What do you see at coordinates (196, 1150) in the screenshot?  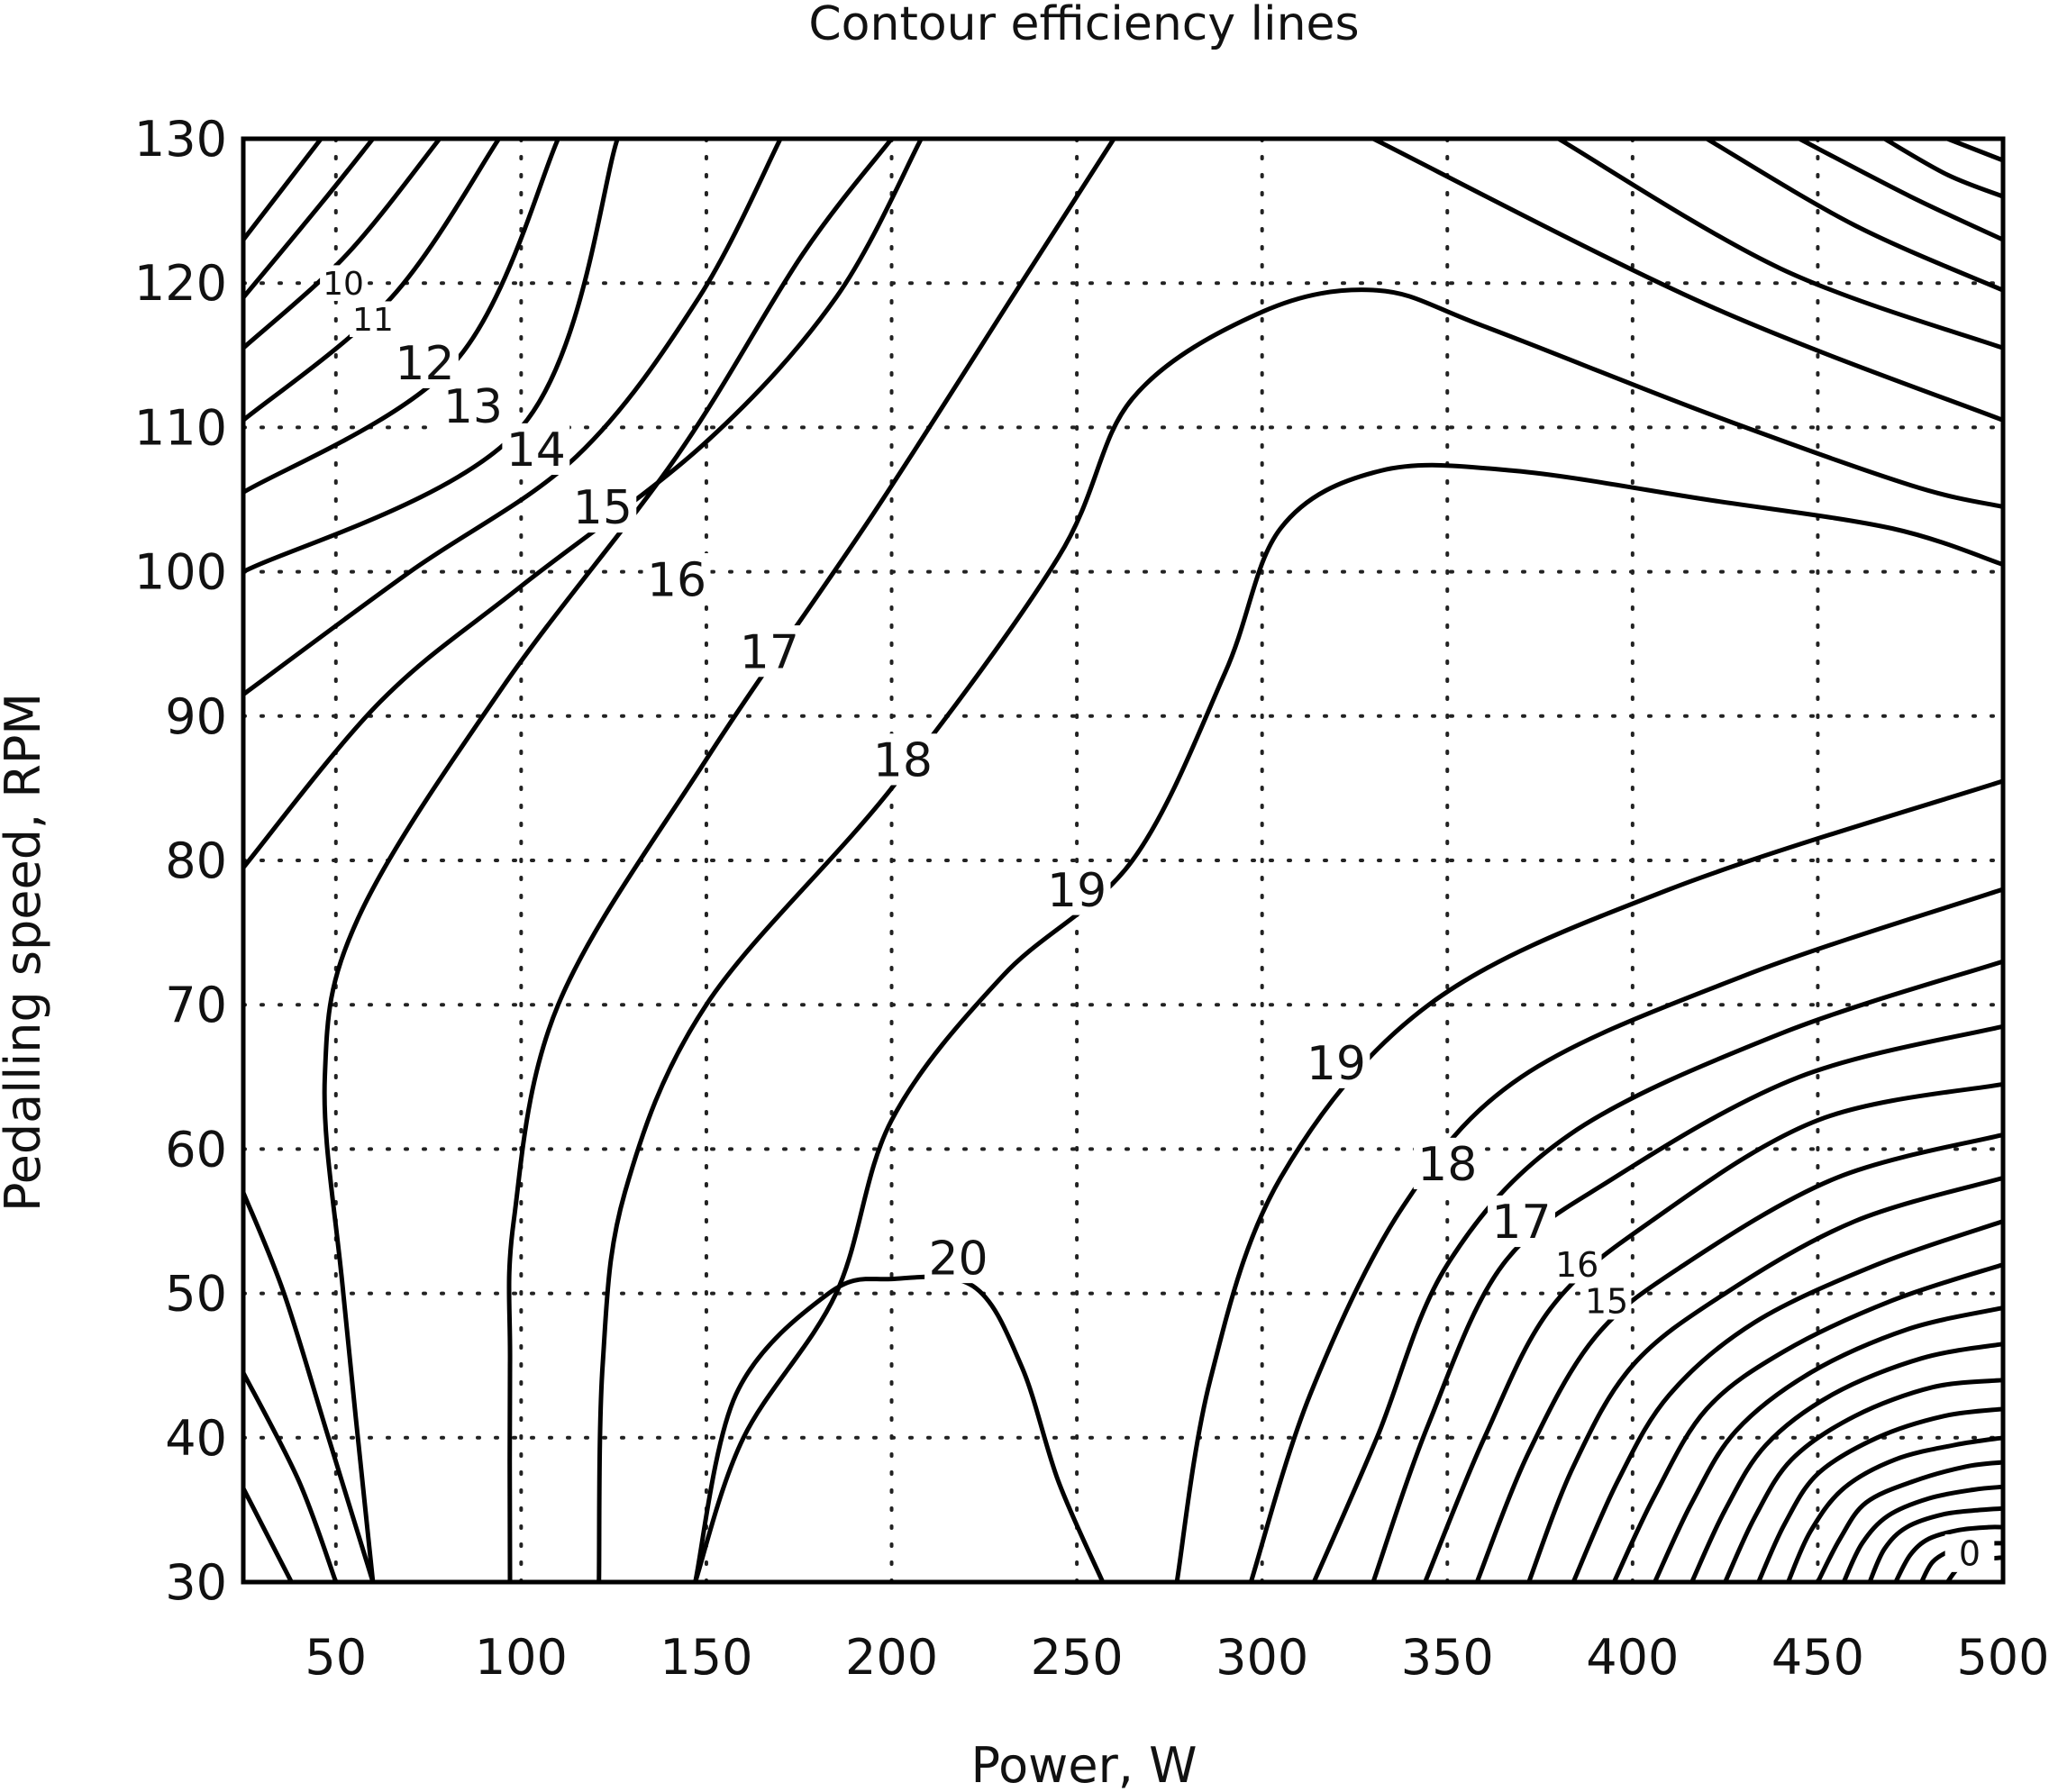 I see `y-tick-label: 60` at bounding box center [196, 1150].